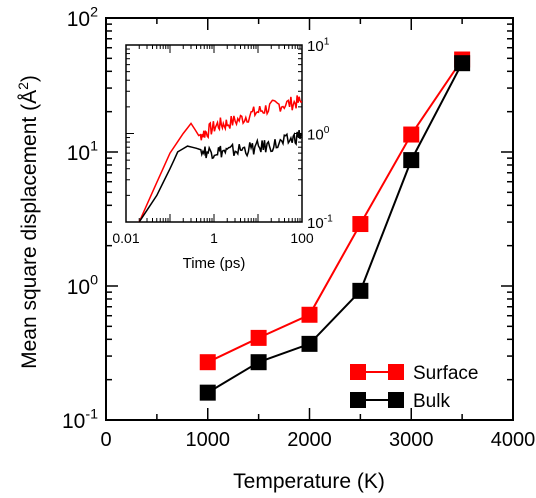  I want to click on y-tick-label: 10⁻¹, so click(80, 420).